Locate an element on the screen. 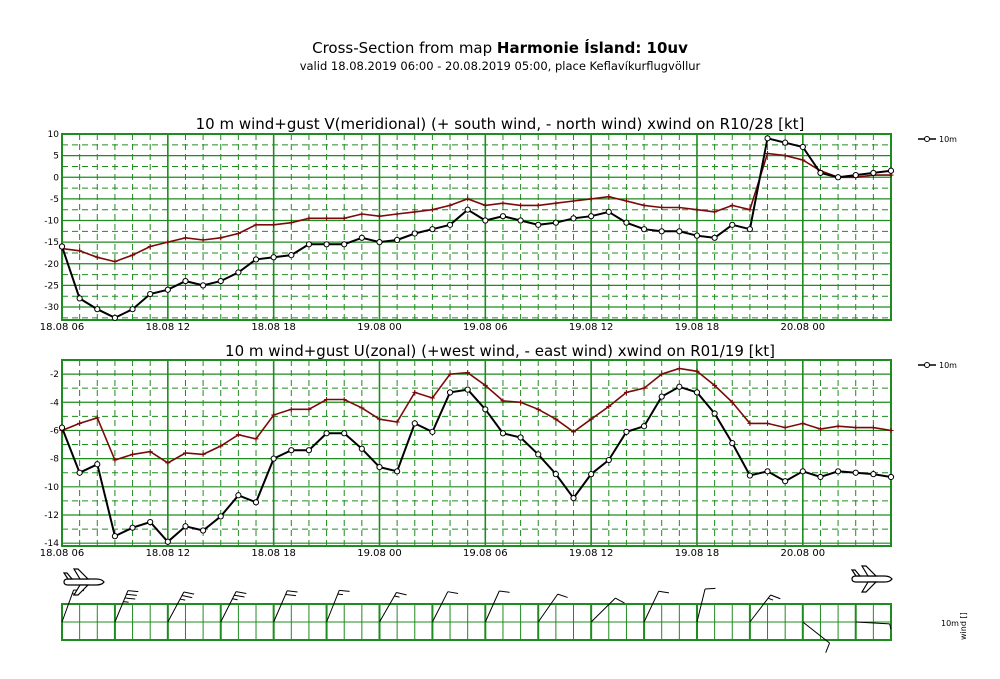 This screenshot has height=679, width=1000. x-tick-label: 19.08 00 is located at coordinates (379, 553).